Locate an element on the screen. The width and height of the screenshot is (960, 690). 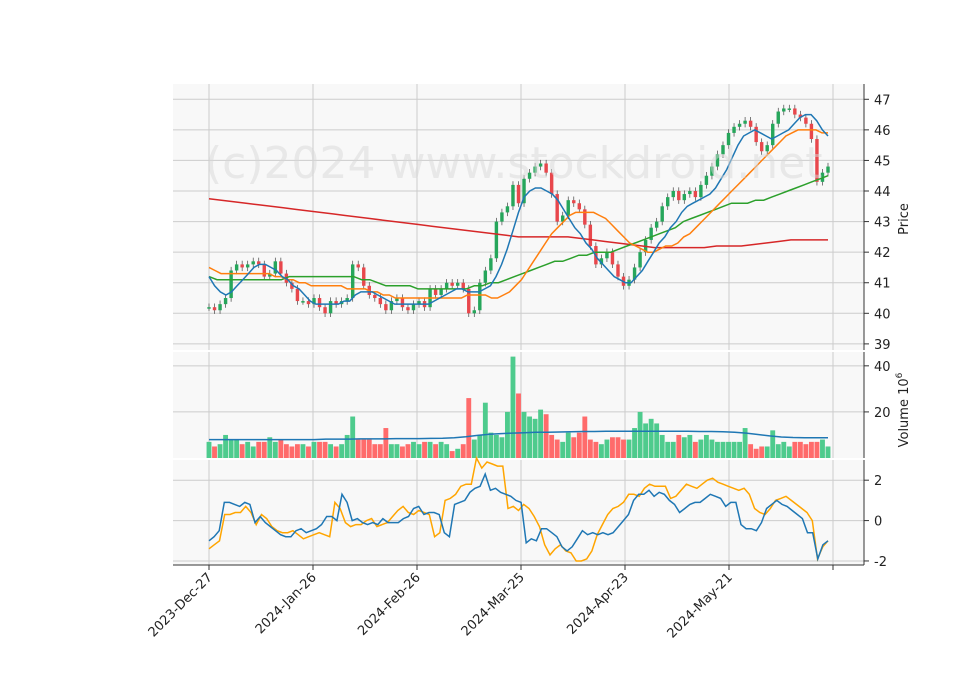
x-tick-label-4: 2024-Apr-23 is located at coordinates (597, 603).